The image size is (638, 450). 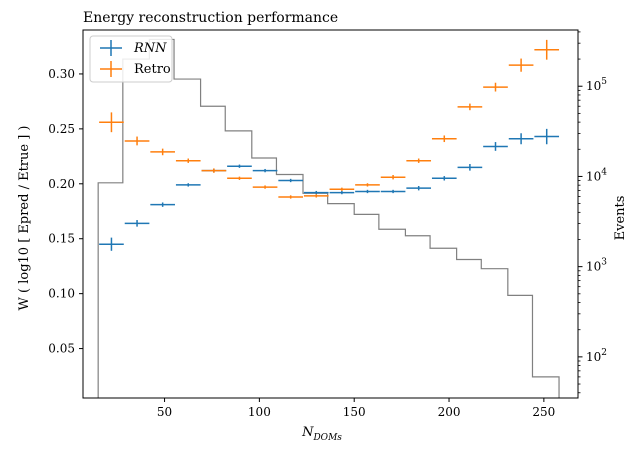 What do you see at coordinates (449, 412) in the screenshot?
I see `x-tick-label: 200` at bounding box center [449, 412].